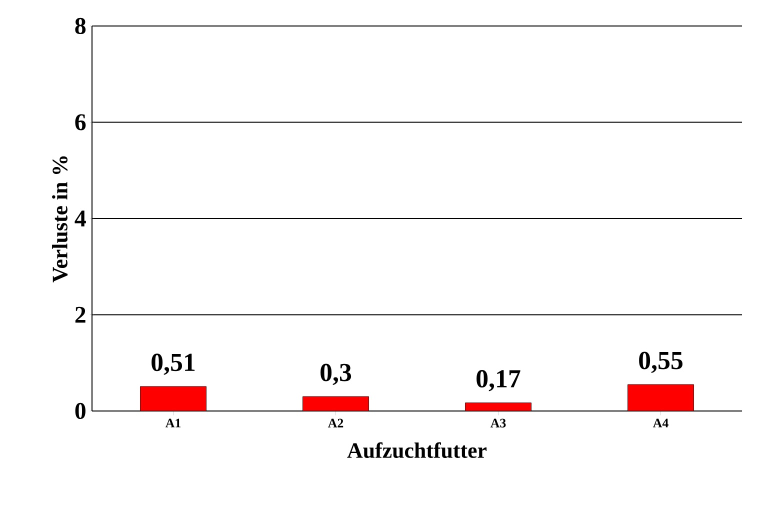  What do you see at coordinates (80, 314) in the screenshot?
I see `y-tick-label: 2` at bounding box center [80, 314].